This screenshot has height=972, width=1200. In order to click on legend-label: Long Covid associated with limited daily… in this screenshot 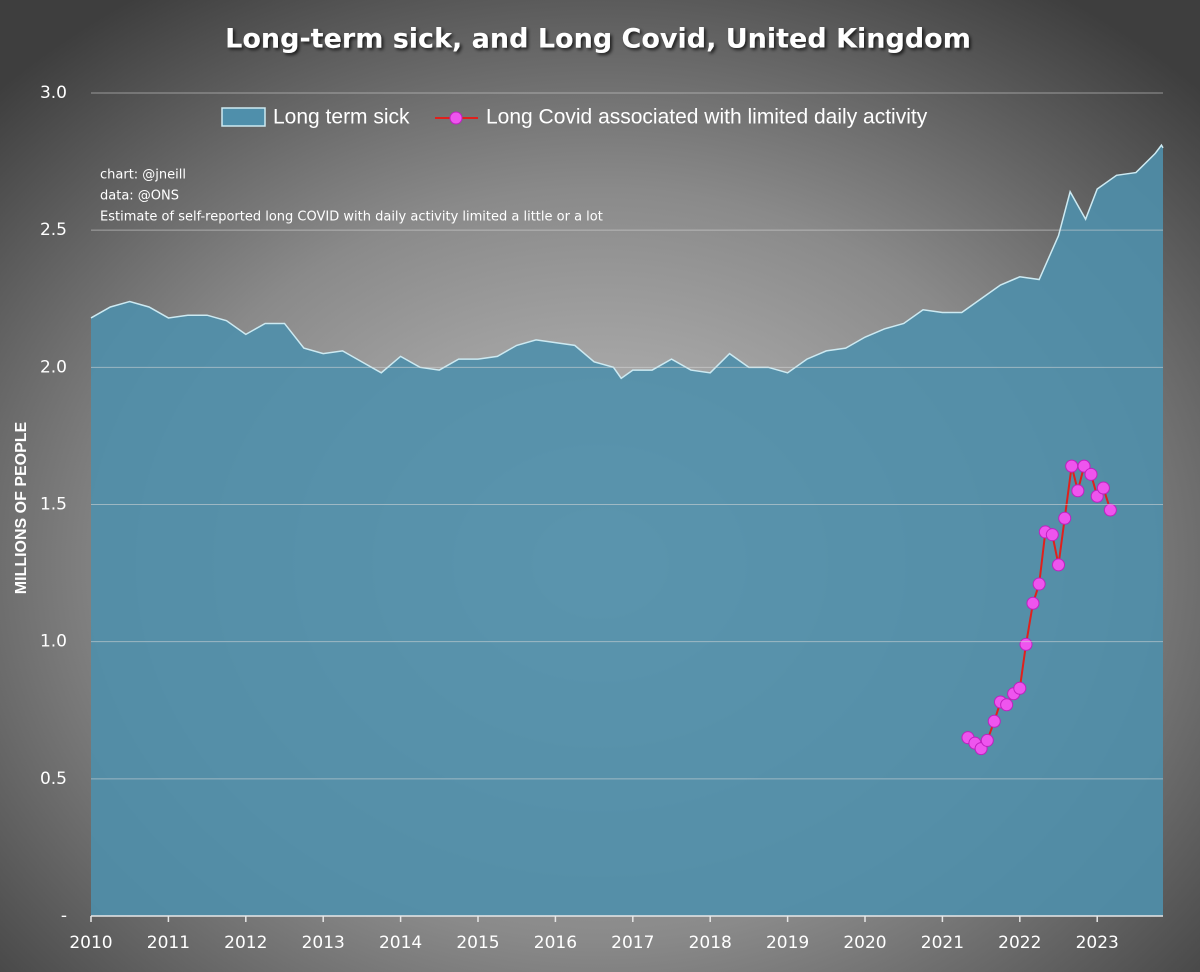, I will do `click(707, 117)`.